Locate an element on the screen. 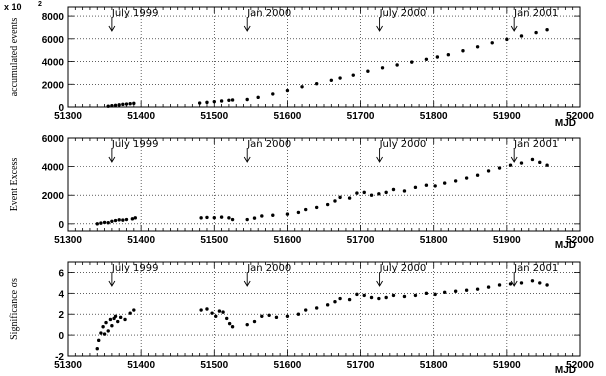 Image resolution: width=606 pixels, height=376 pixels. x-tick-label: 52000 is located at coordinates (580, 240).